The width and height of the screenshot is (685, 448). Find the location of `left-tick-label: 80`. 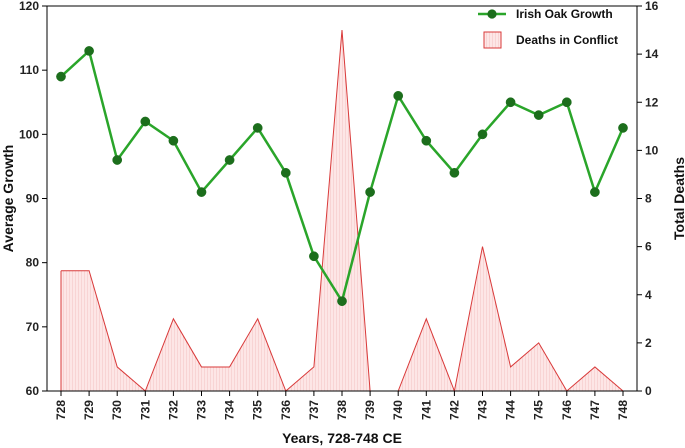

left-tick-label: 80 is located at coordinates (33, 263).